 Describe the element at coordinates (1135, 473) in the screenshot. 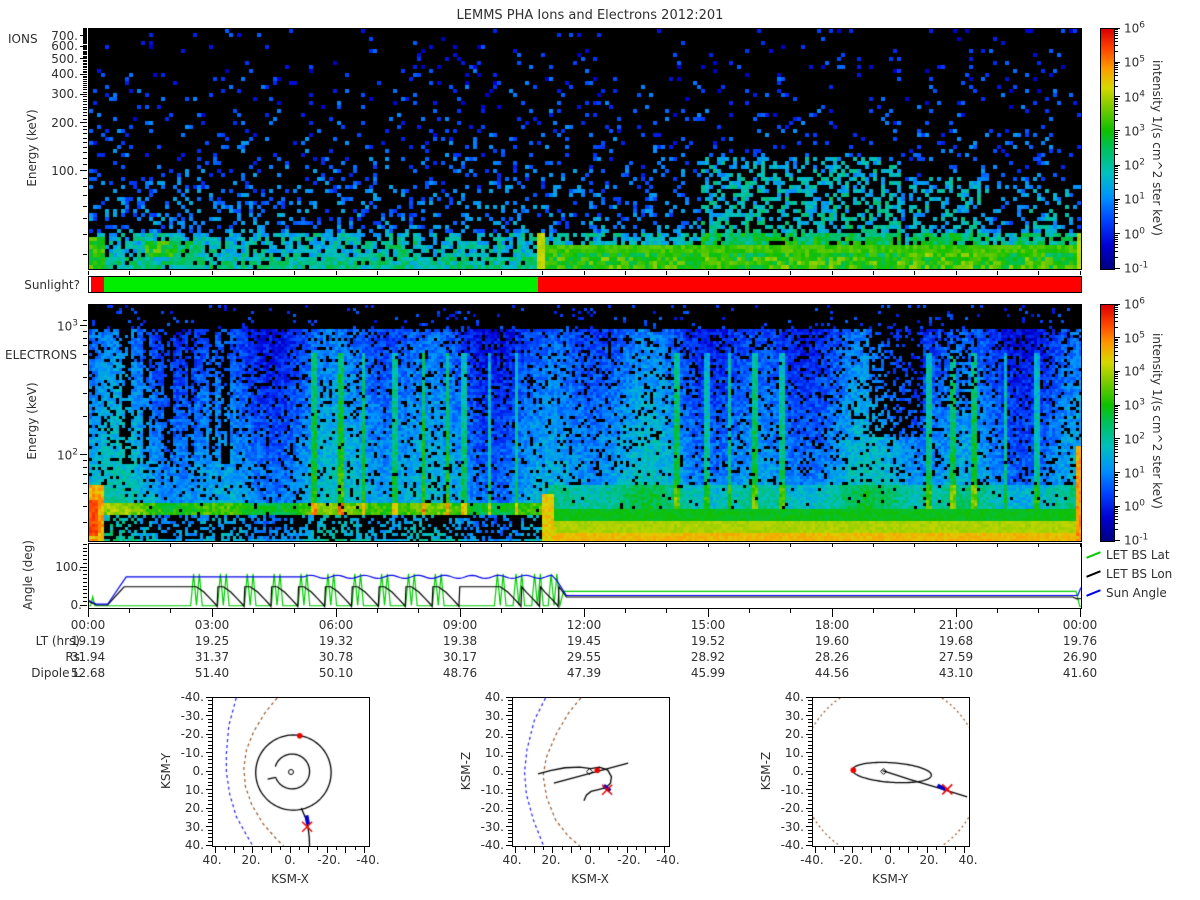

I see `colorbar-tick-label: 101` at that location.